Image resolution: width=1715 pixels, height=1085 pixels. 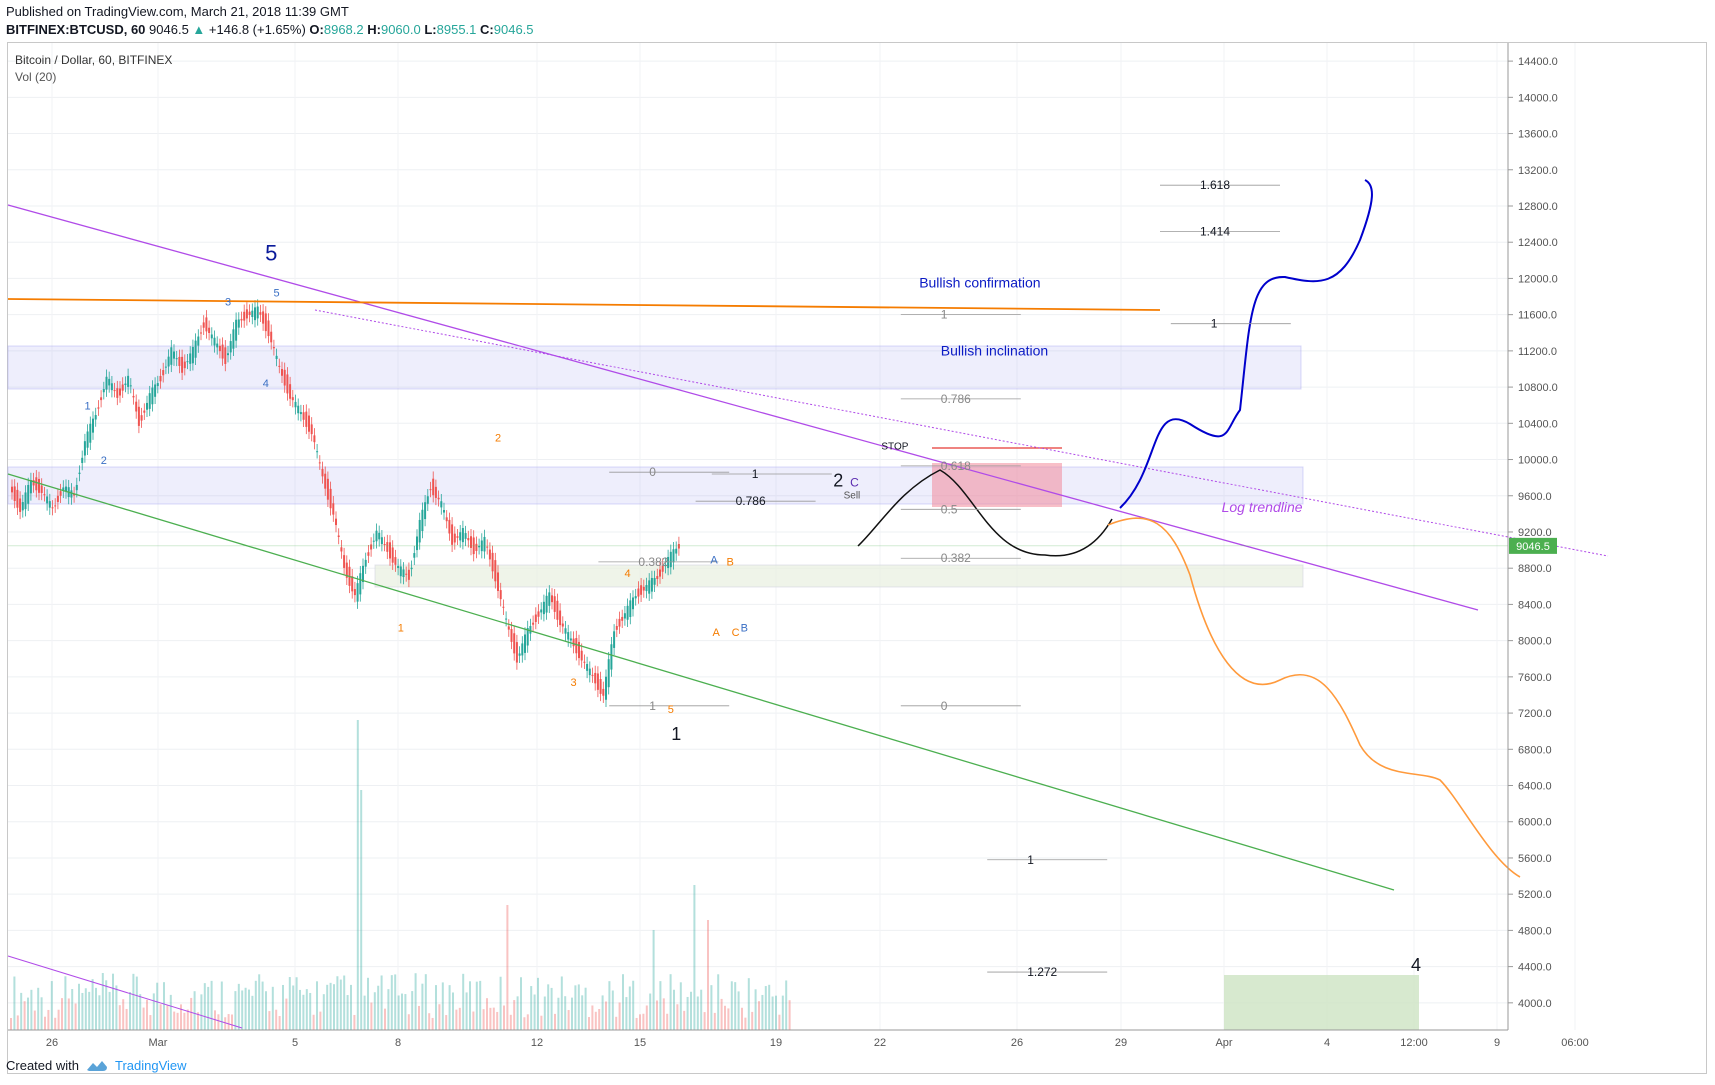 I want to click on price-tick-label: 5600.0, so click(x=1535, y=859).